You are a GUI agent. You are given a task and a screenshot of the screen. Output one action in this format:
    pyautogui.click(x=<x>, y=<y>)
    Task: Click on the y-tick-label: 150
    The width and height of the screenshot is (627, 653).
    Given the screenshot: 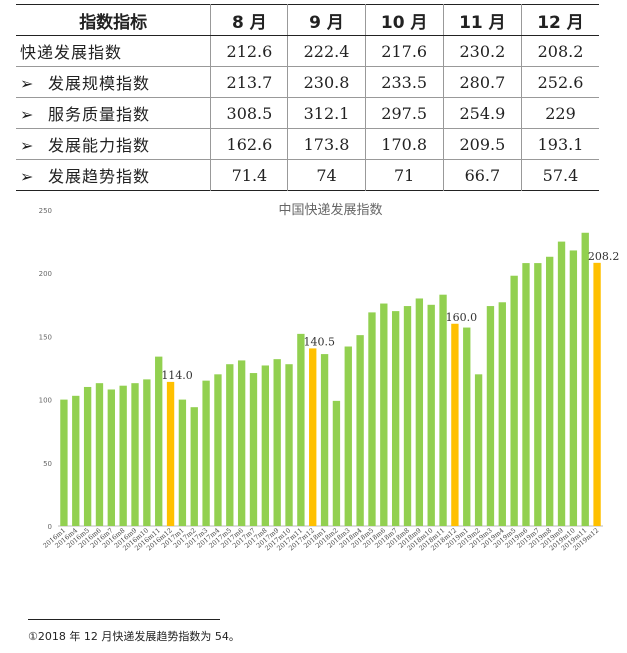 What is the action you would take?
    pyautogui.click(x=45, y=337)
    